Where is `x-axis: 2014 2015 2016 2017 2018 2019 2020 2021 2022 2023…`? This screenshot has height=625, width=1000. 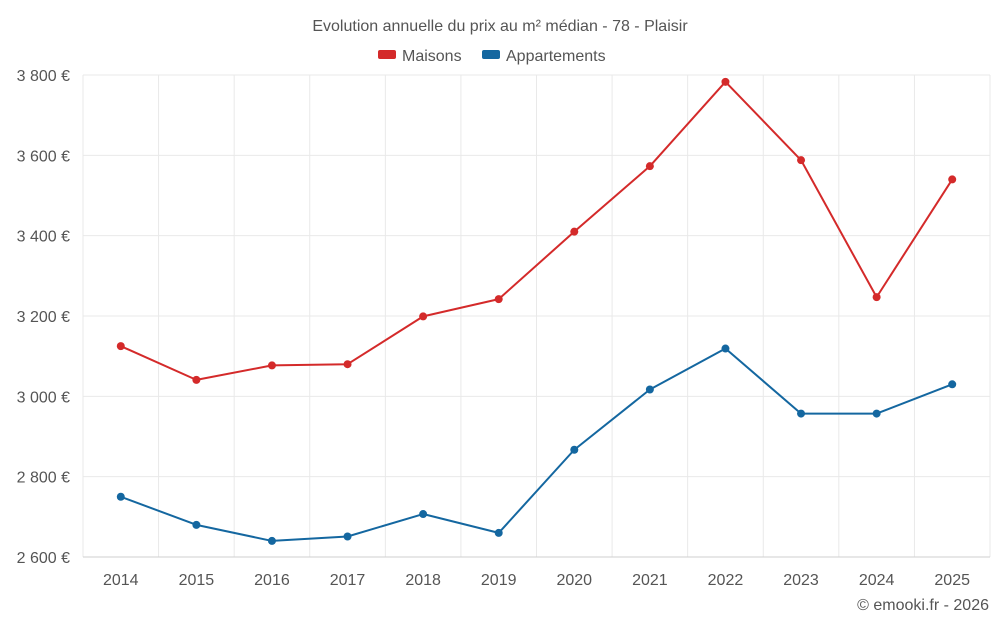 x-axis: 2014 2015 2016 2017 2018 2019 2020 2021 2022 2023… is located at coordinates (536, 580).